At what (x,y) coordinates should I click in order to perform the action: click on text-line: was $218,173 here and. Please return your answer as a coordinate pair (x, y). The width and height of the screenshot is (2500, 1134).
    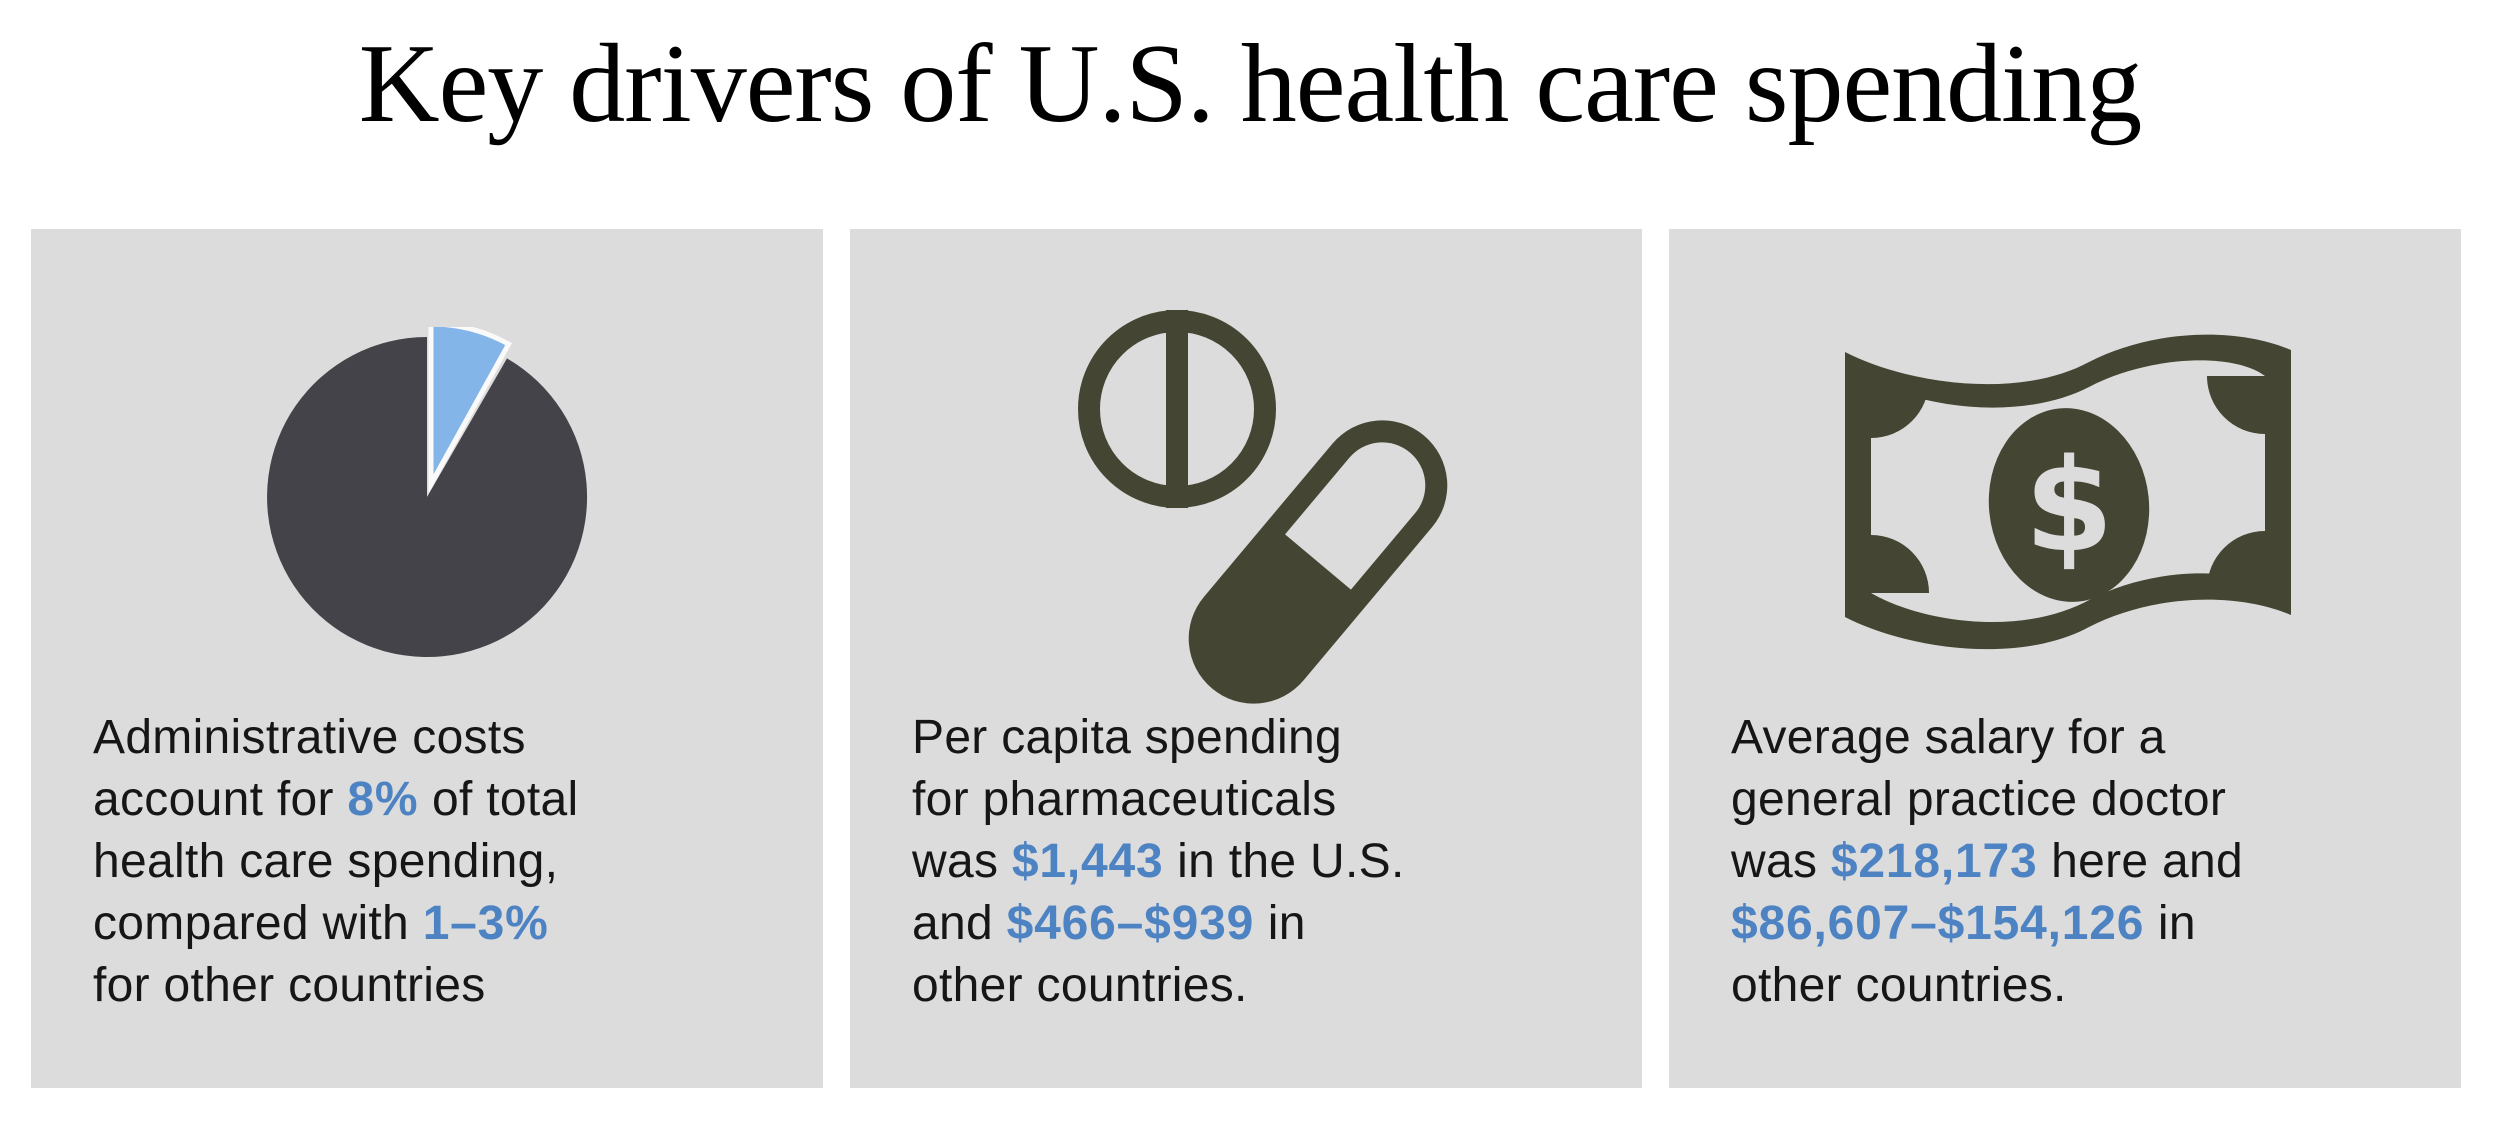
    Looking at the image, I should click on (2081, 862).